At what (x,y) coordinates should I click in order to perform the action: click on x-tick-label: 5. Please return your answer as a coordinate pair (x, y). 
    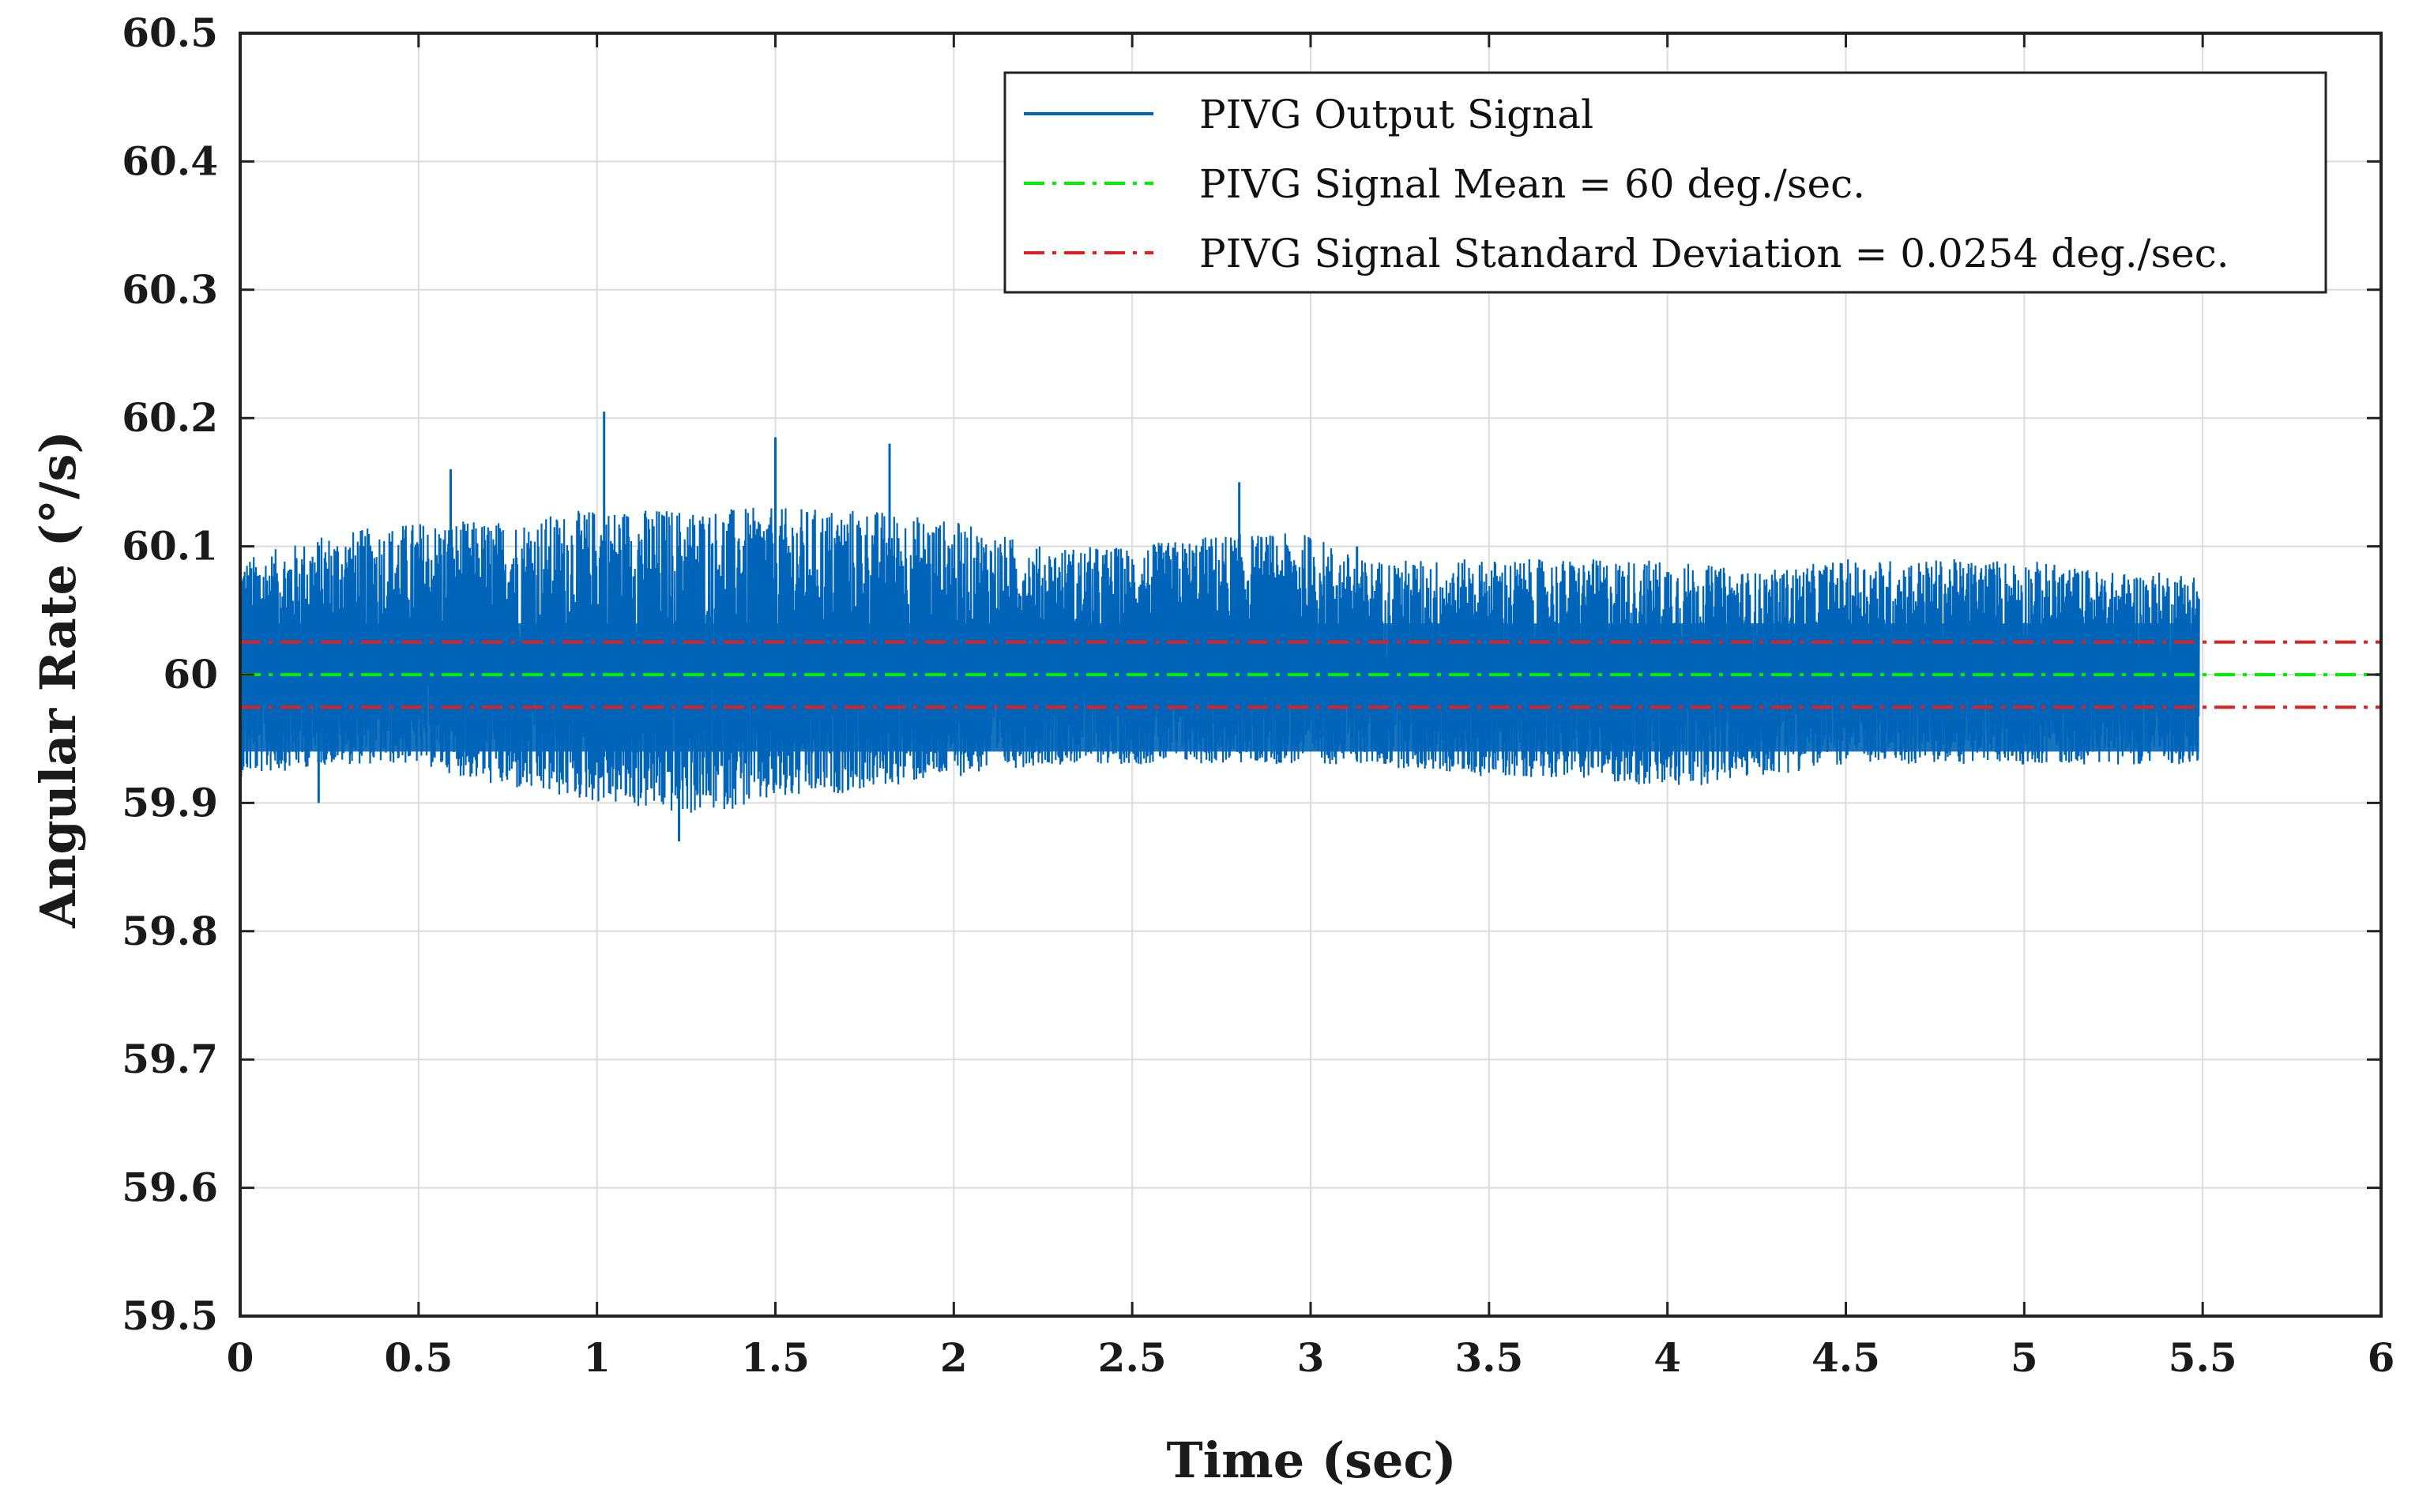
    Looking at the image, I should click on (2024, 1357).